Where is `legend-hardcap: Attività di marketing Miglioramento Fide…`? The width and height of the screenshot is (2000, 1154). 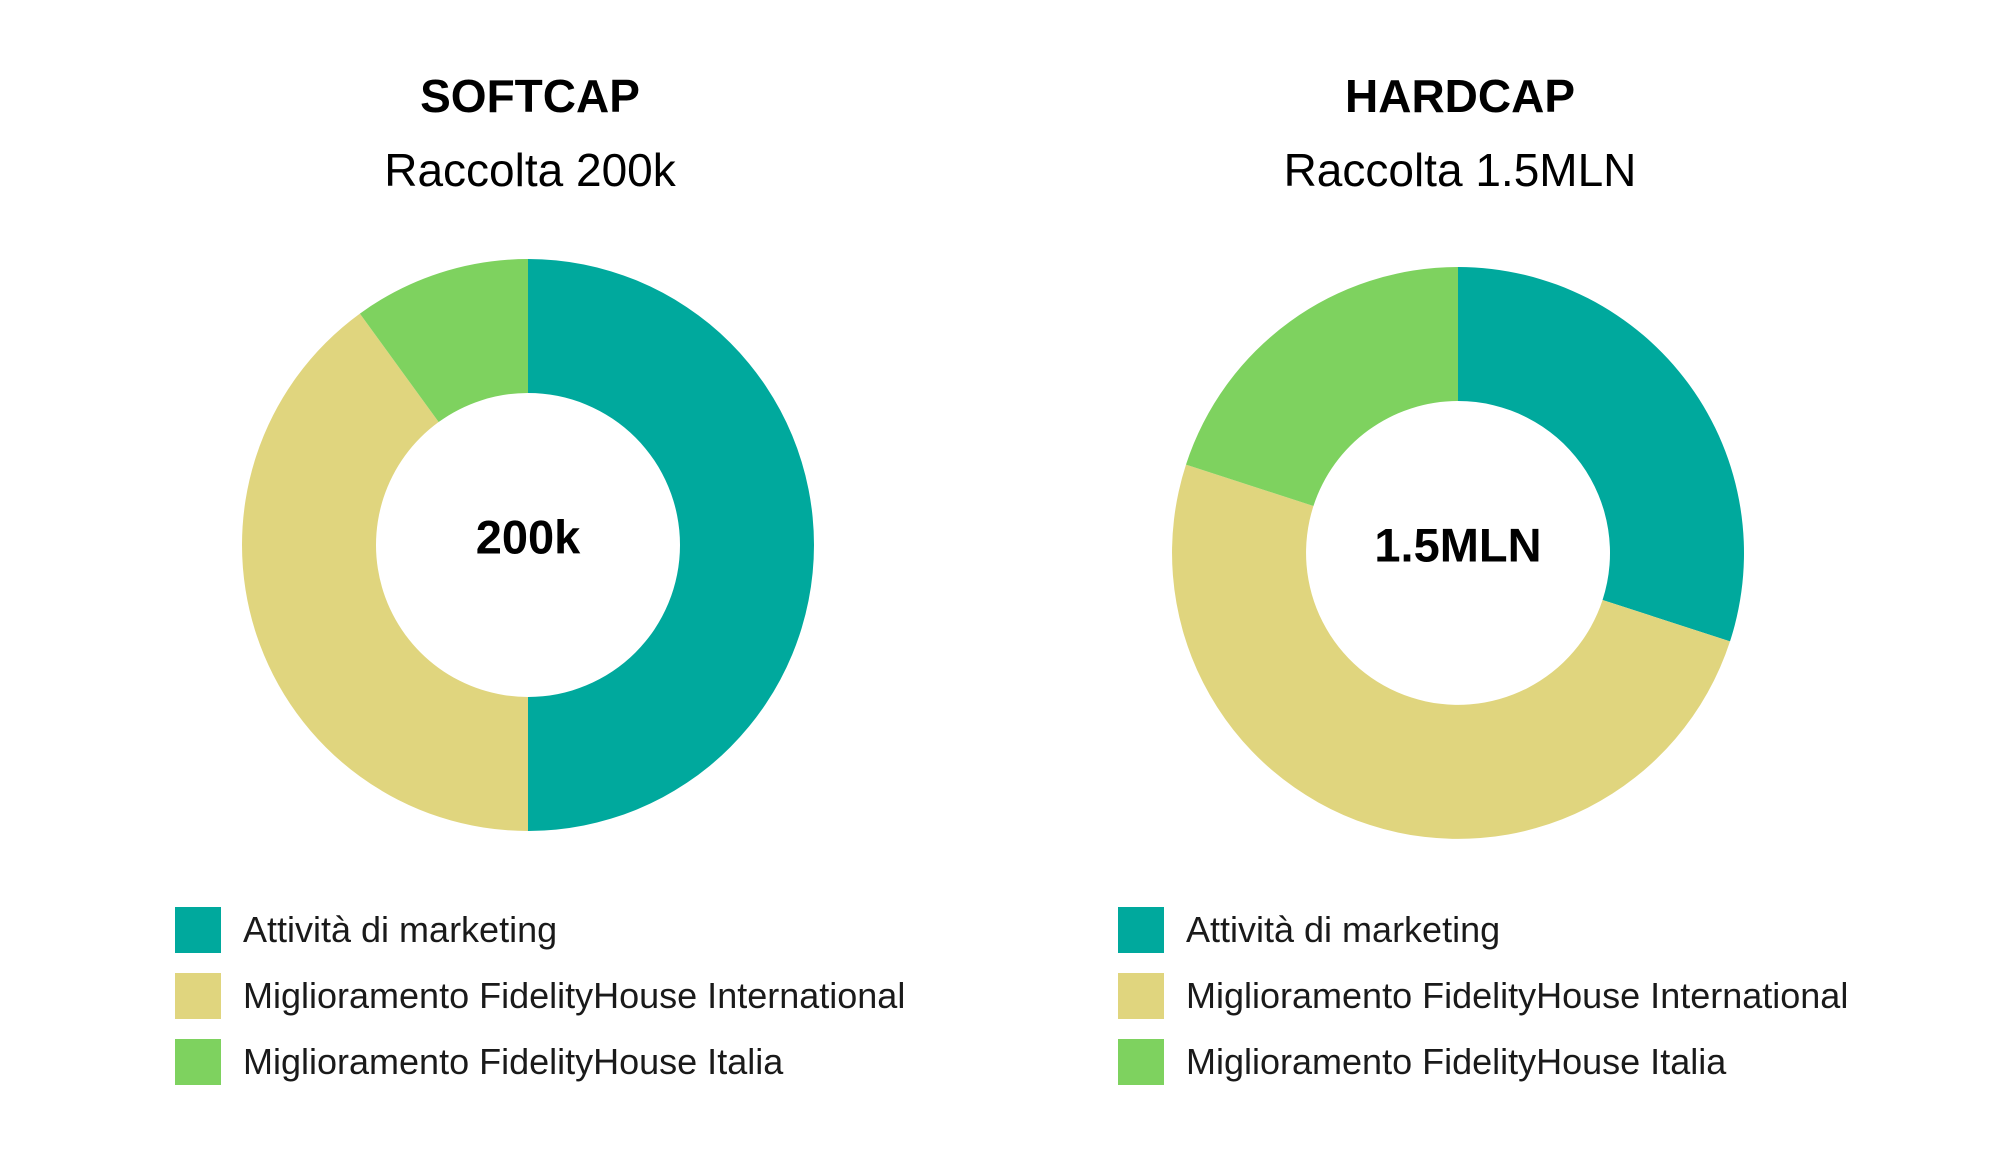
legend-hardcap: Attività di marketing Miglioramento Fide… is located at coordinates (1483, 1005).